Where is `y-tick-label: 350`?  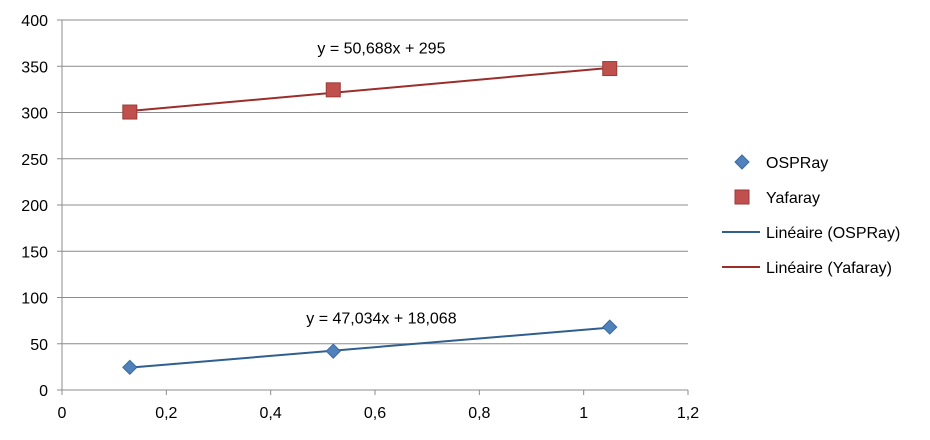 y-tick-label: 350 is located at coordinates (34, 67).